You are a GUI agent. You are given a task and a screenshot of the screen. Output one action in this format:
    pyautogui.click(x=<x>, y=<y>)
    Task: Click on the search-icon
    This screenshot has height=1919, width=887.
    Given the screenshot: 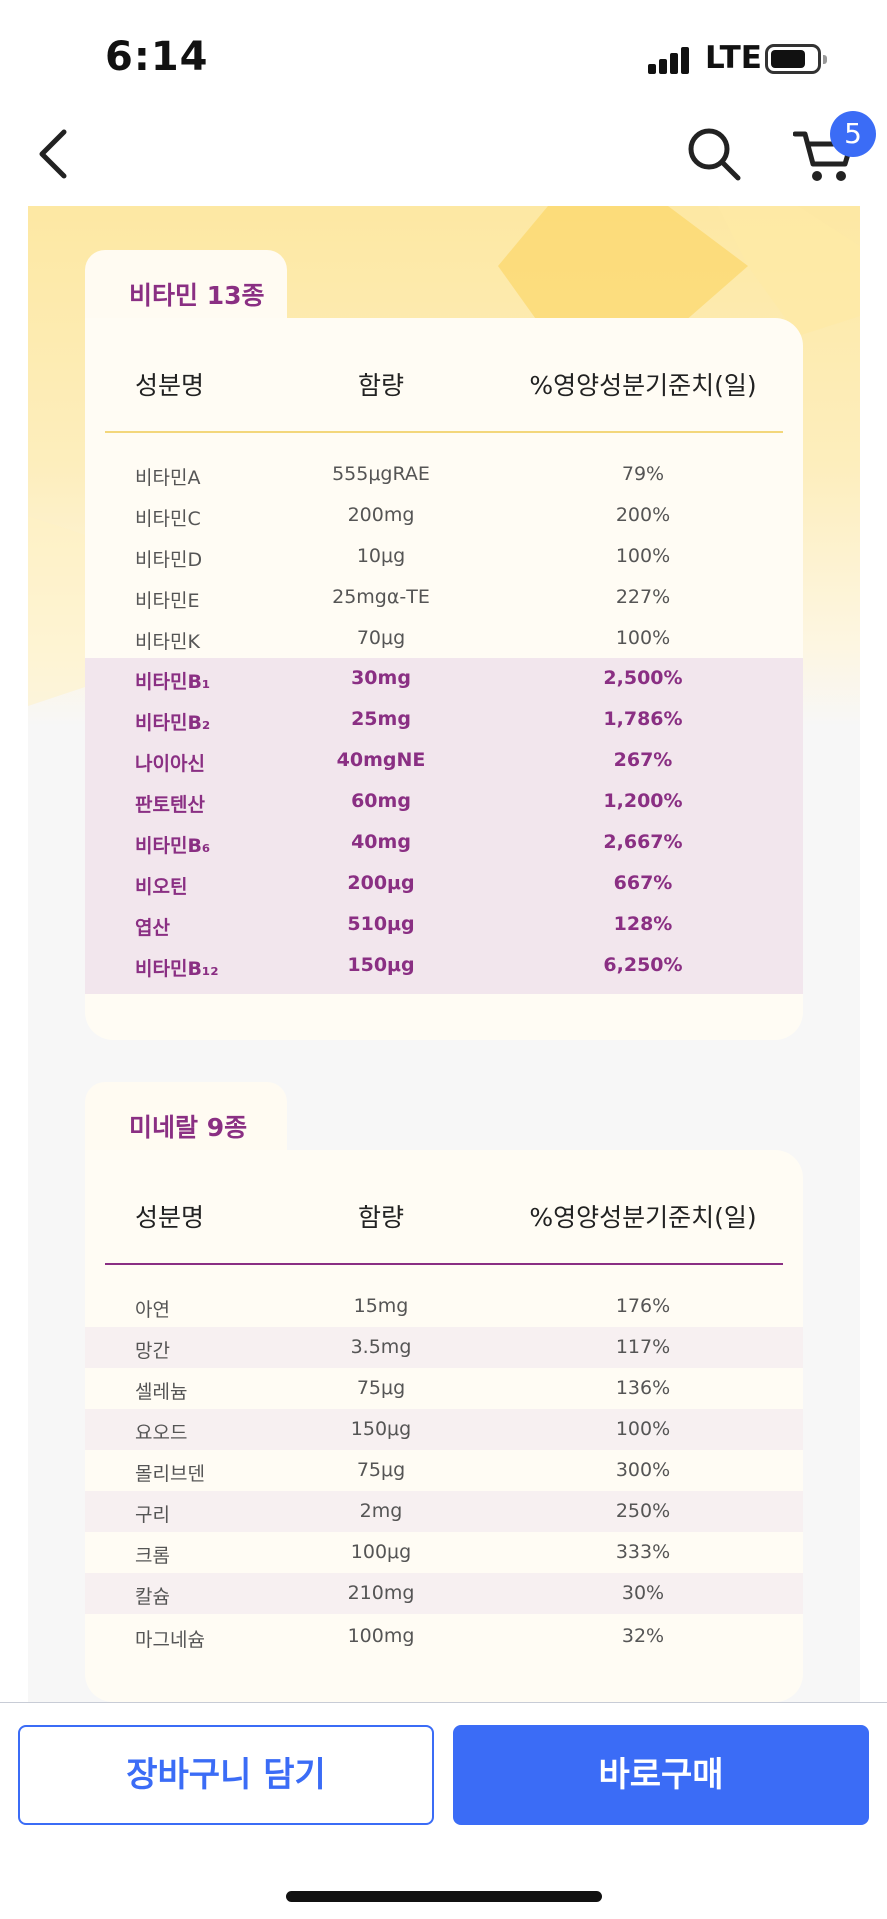 What is the action you would take?
    pyautogui.click(x=714, y=154)
    